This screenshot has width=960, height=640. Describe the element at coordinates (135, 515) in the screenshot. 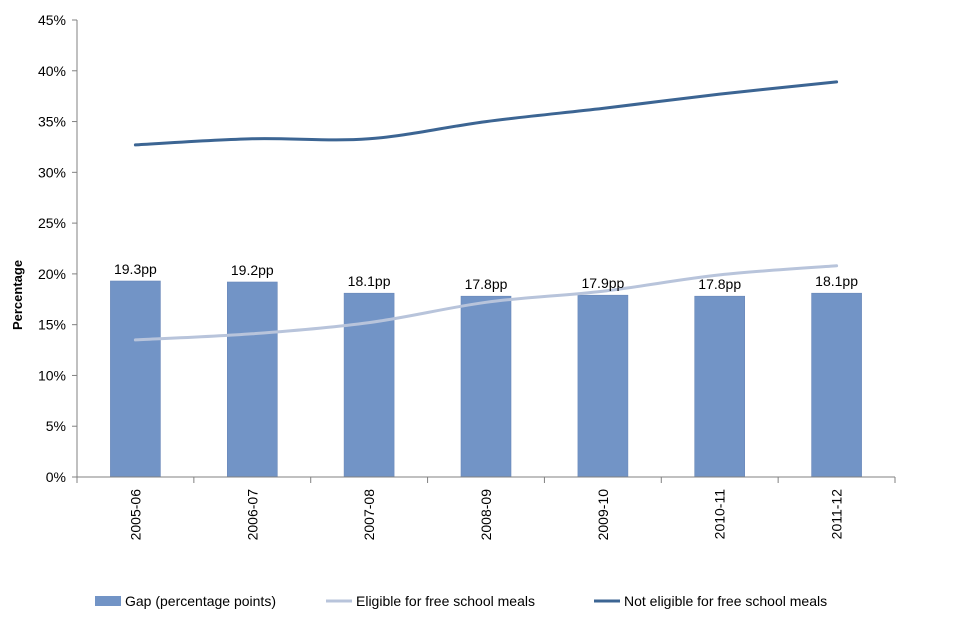

I see `x-tick-label-2005-06: 2005-06` at that location.